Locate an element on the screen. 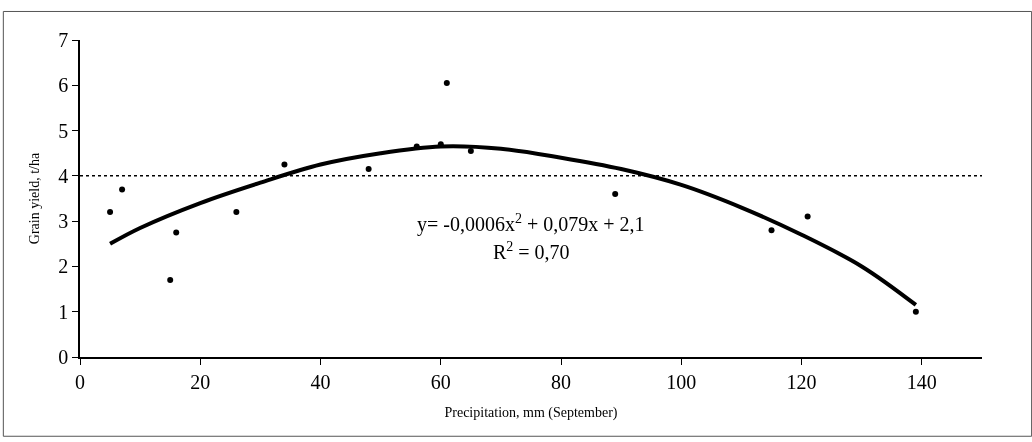 The height and width of the screenshot is (442, 1032). x-tick-label: 0 is located at coordinates (80, 381).